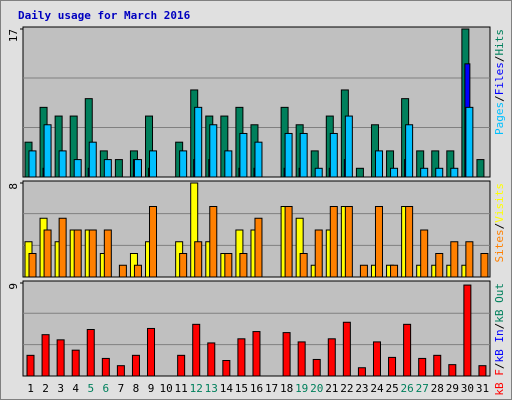 The image size is (512, 400). What do you see at coordinates (437, 388) in the screenshot?
I see `x-tick-label: 28` at bounding box center [437, 388].